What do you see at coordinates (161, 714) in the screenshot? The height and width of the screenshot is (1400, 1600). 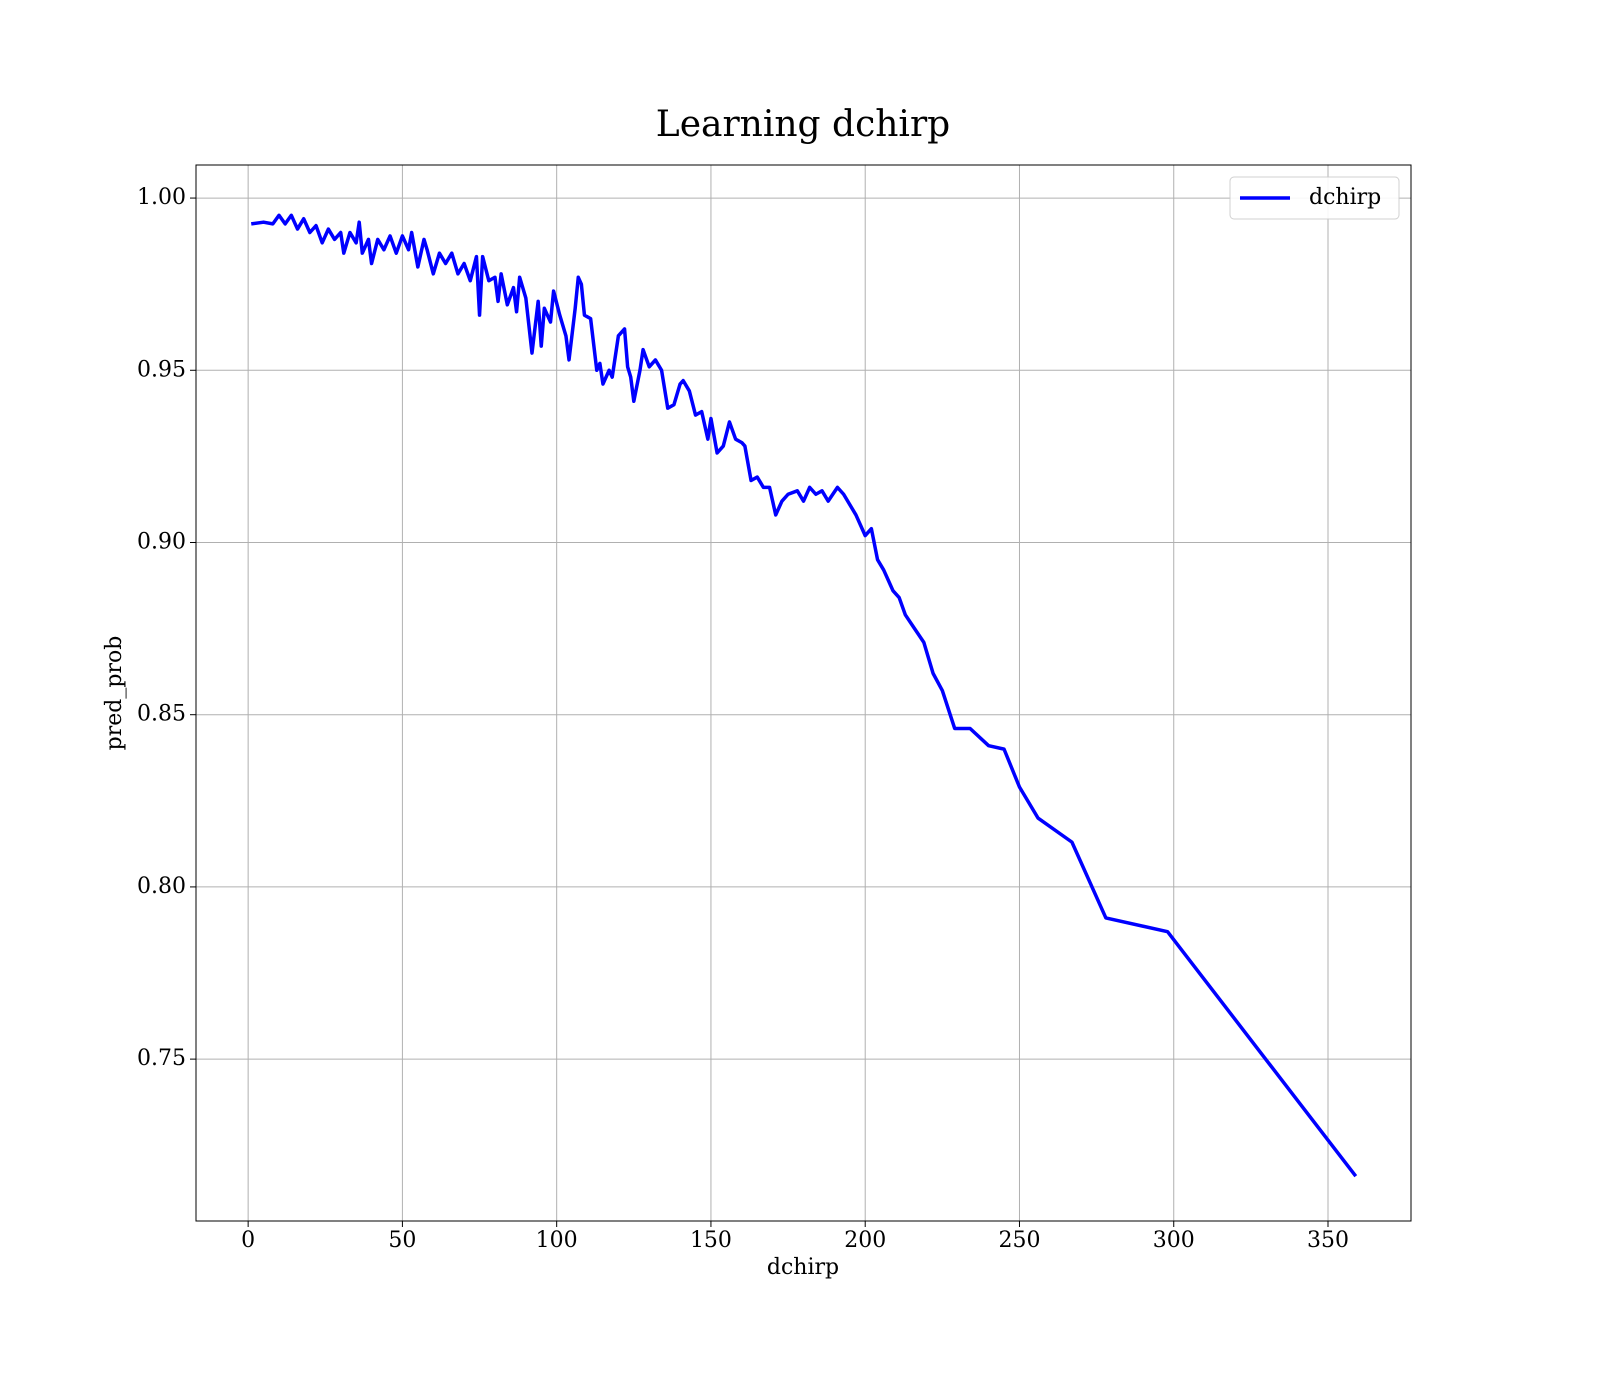 I see `y-tick-label: 0.85` at bounding box center [161, 714].